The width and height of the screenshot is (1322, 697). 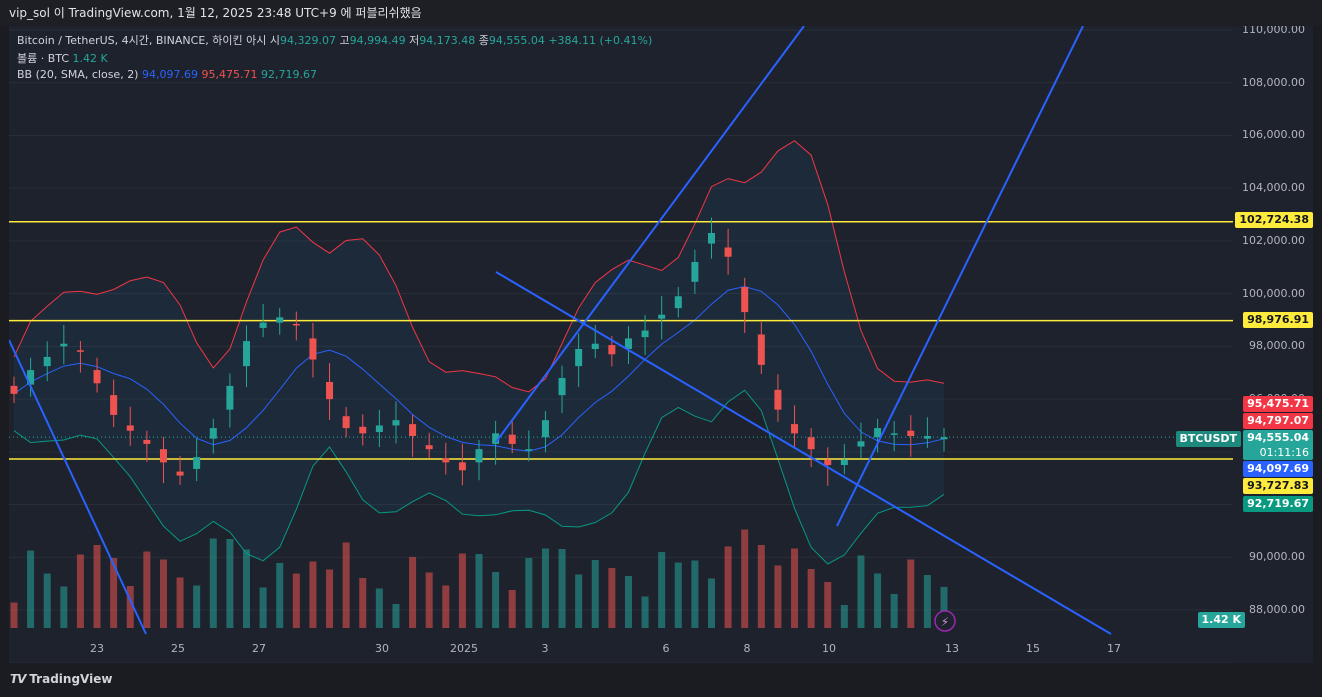 What do you see at coordinates (288, 74) in the screenshot?
I see `legend-bb-lower: 92,719.67` at bounding box center [288, 74].